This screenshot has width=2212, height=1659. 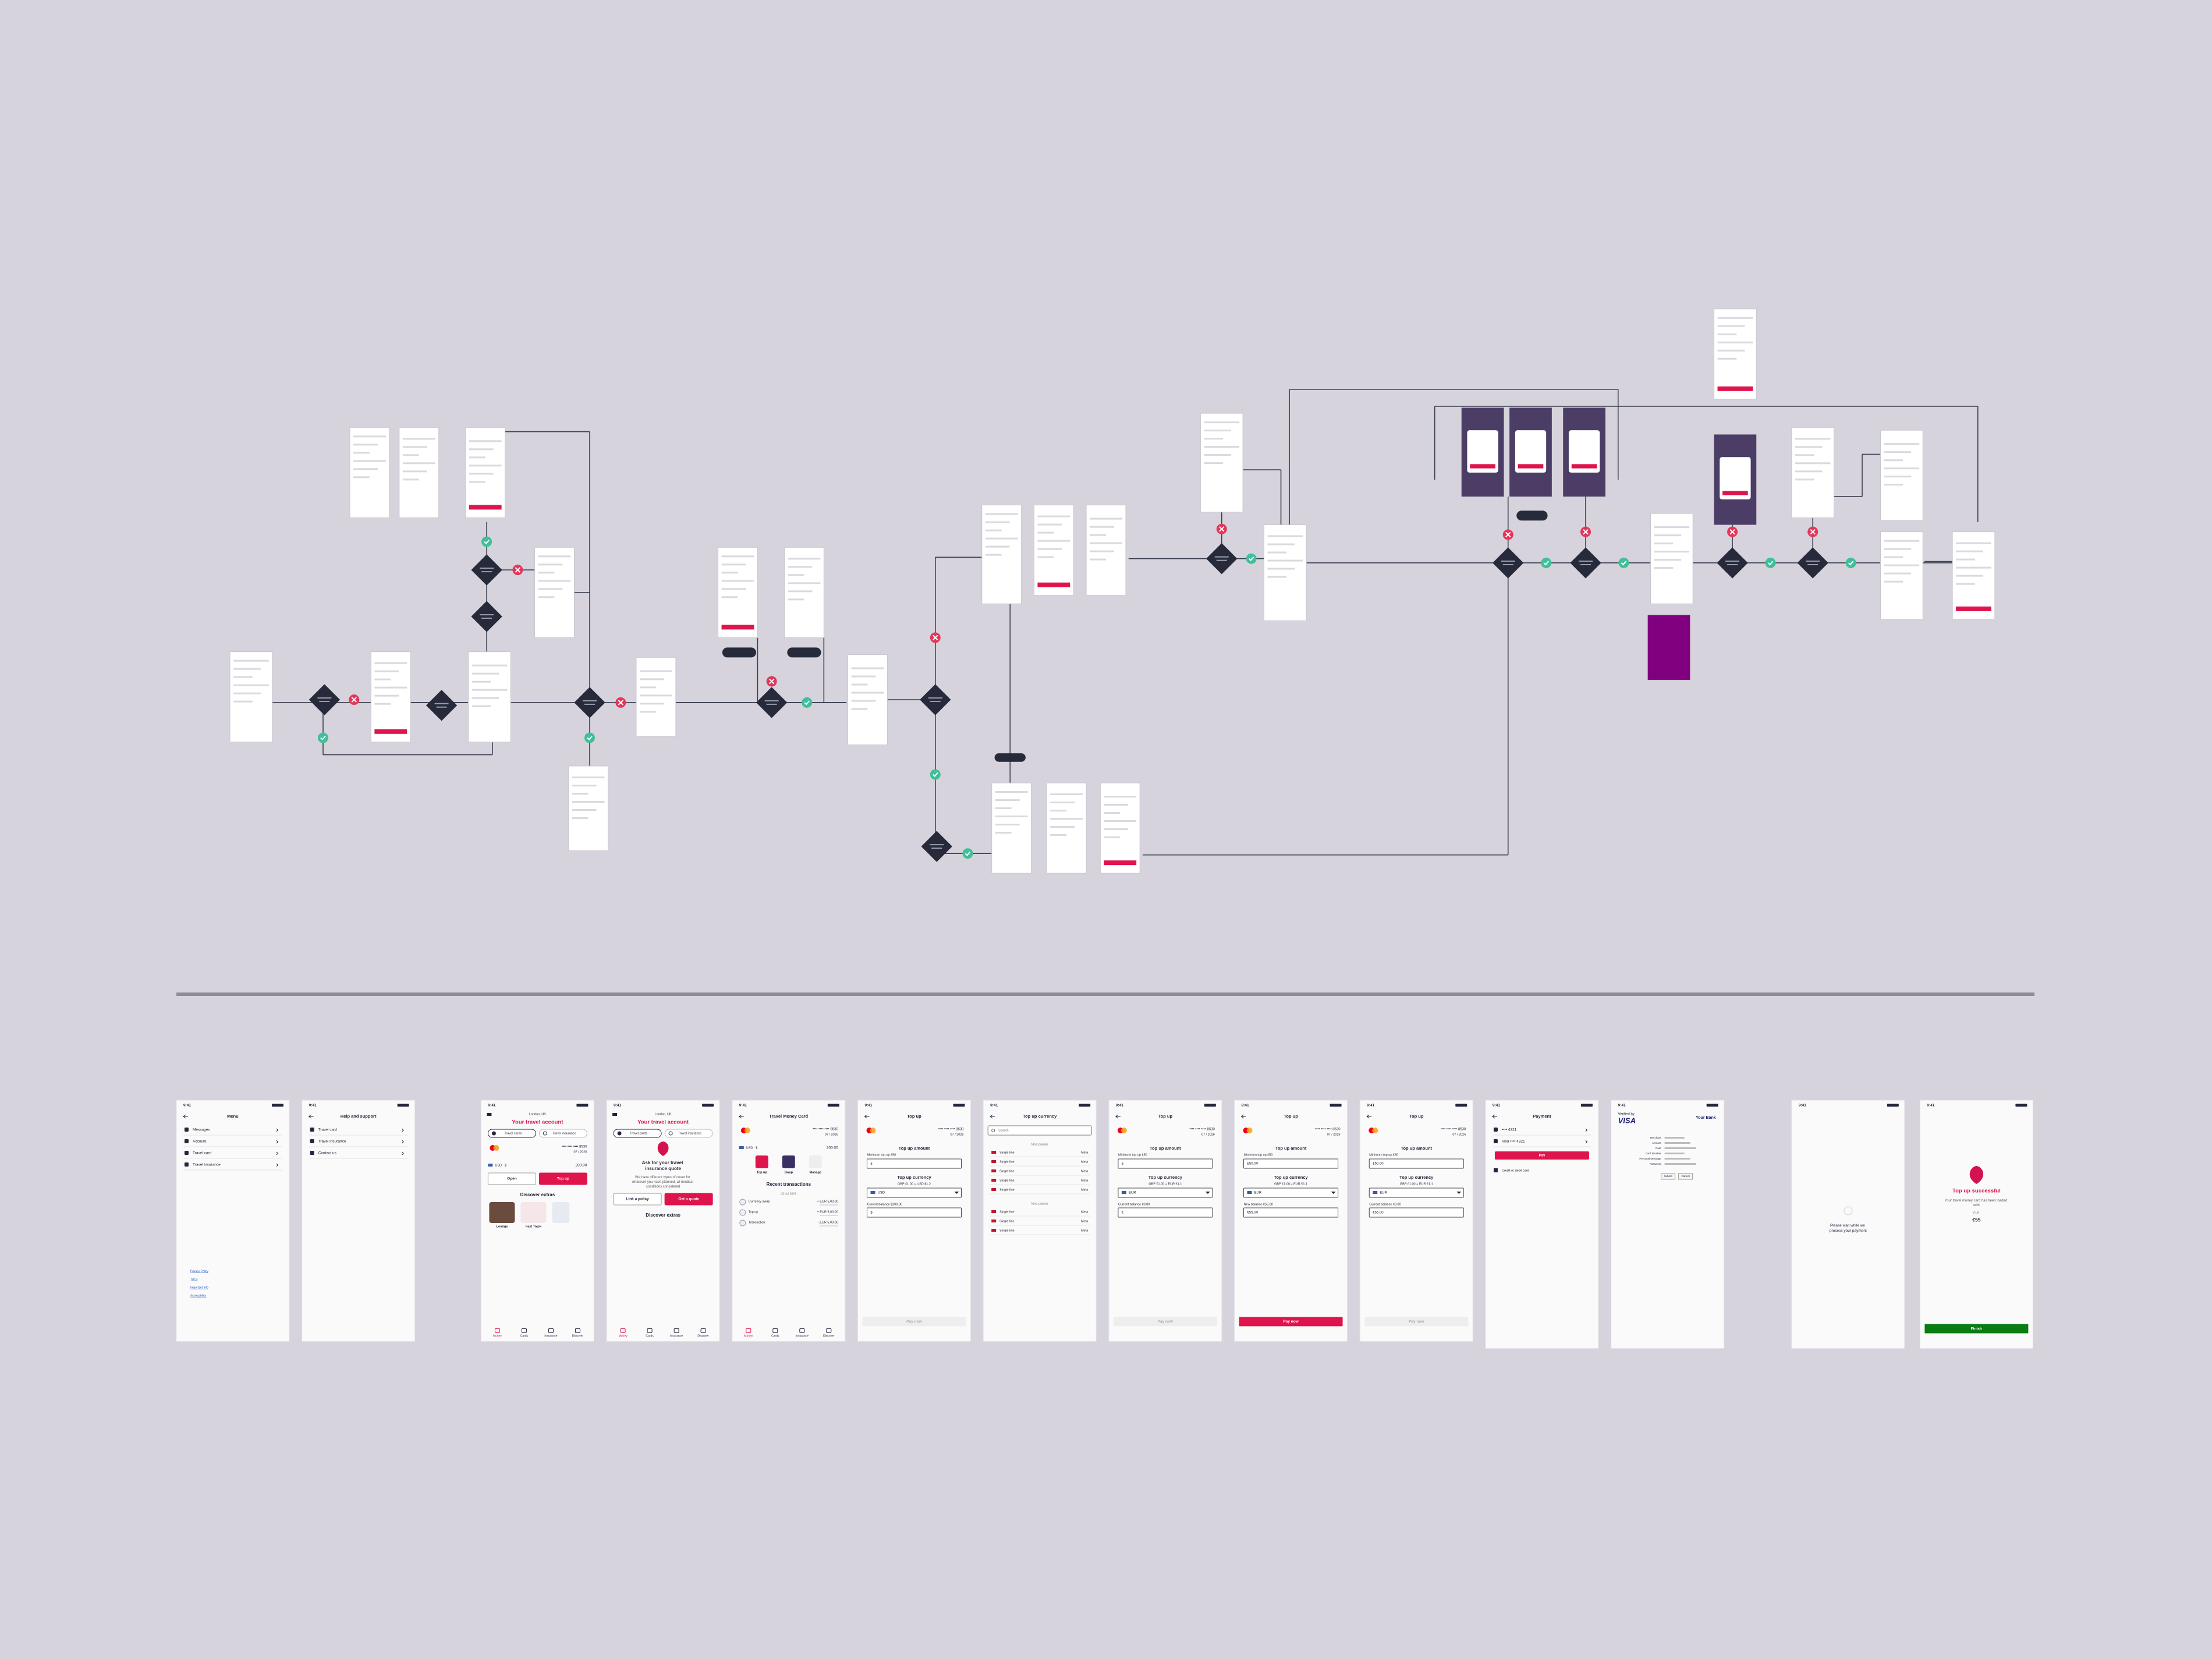 What do you see at coordinates (403, 1142) in the screenshot?
I see `chevron` at bounding box center [403, 1142].